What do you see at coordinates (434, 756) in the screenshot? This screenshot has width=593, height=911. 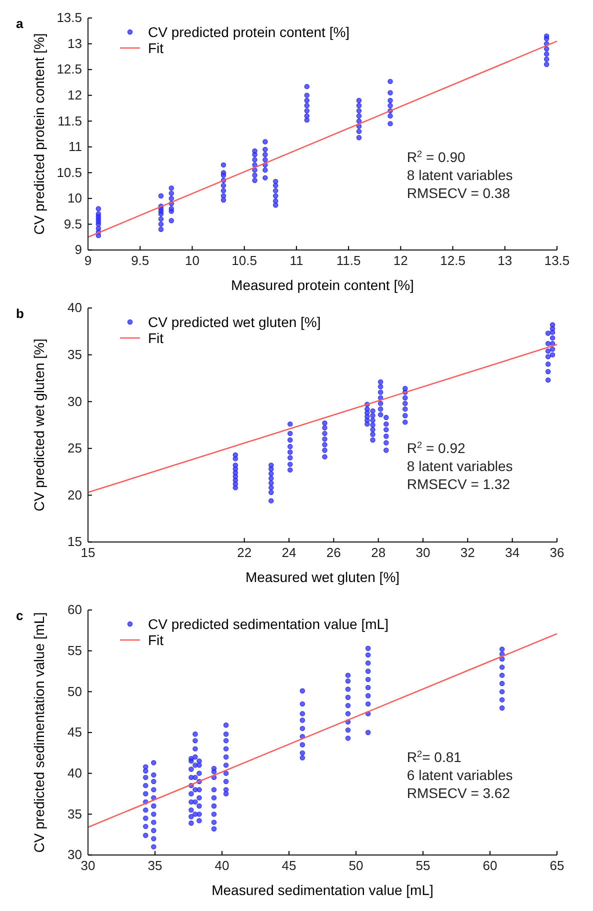 I see `annotation: R$^{2}$= 0.81` at bounding box center [434, 756].